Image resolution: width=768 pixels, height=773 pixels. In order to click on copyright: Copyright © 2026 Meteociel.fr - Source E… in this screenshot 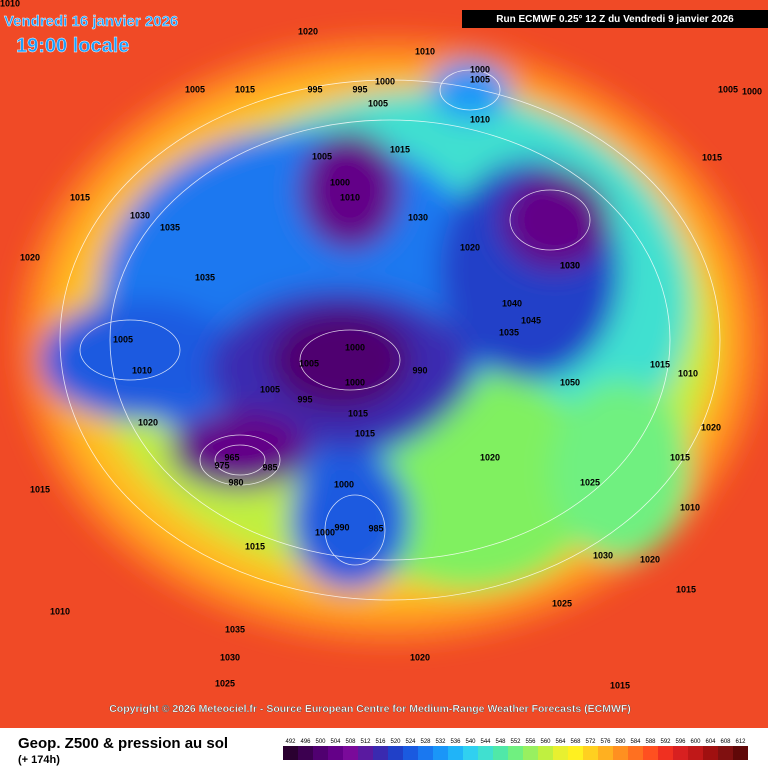, I will do `click(370, 709)`.